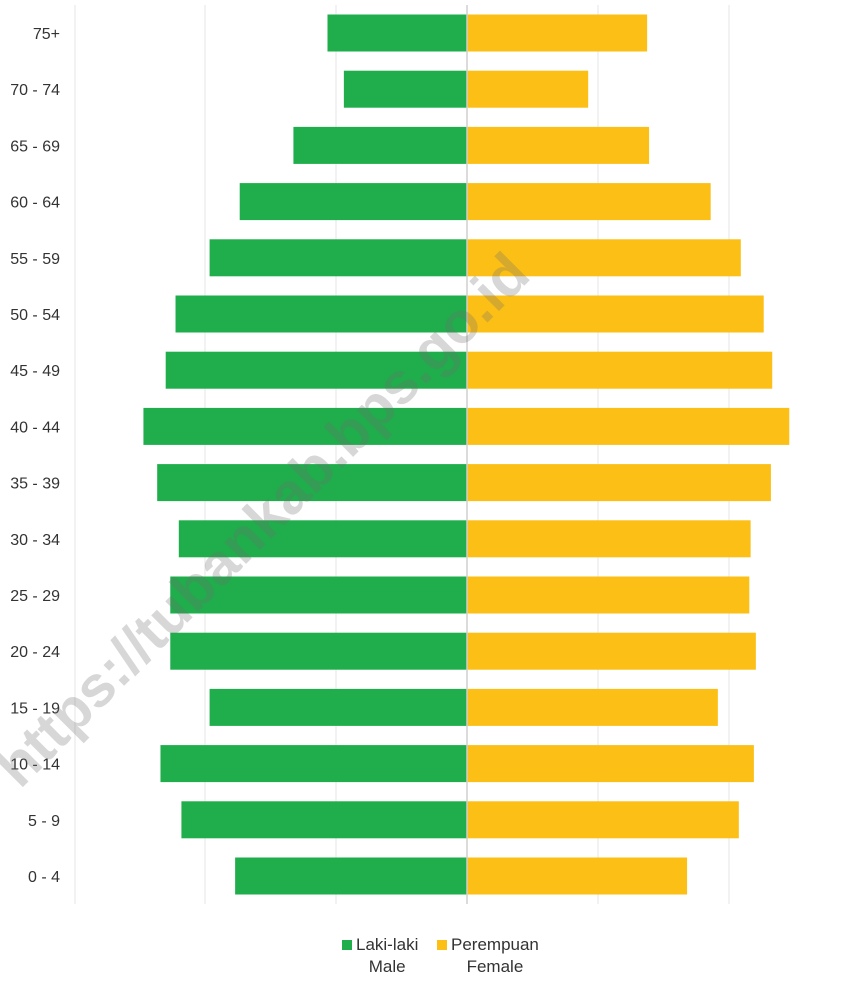  What do you see at coordinates (35, 765) in the screenshot?
I see `age-group-label: 10 - 14` at bounding box center [35, 765].